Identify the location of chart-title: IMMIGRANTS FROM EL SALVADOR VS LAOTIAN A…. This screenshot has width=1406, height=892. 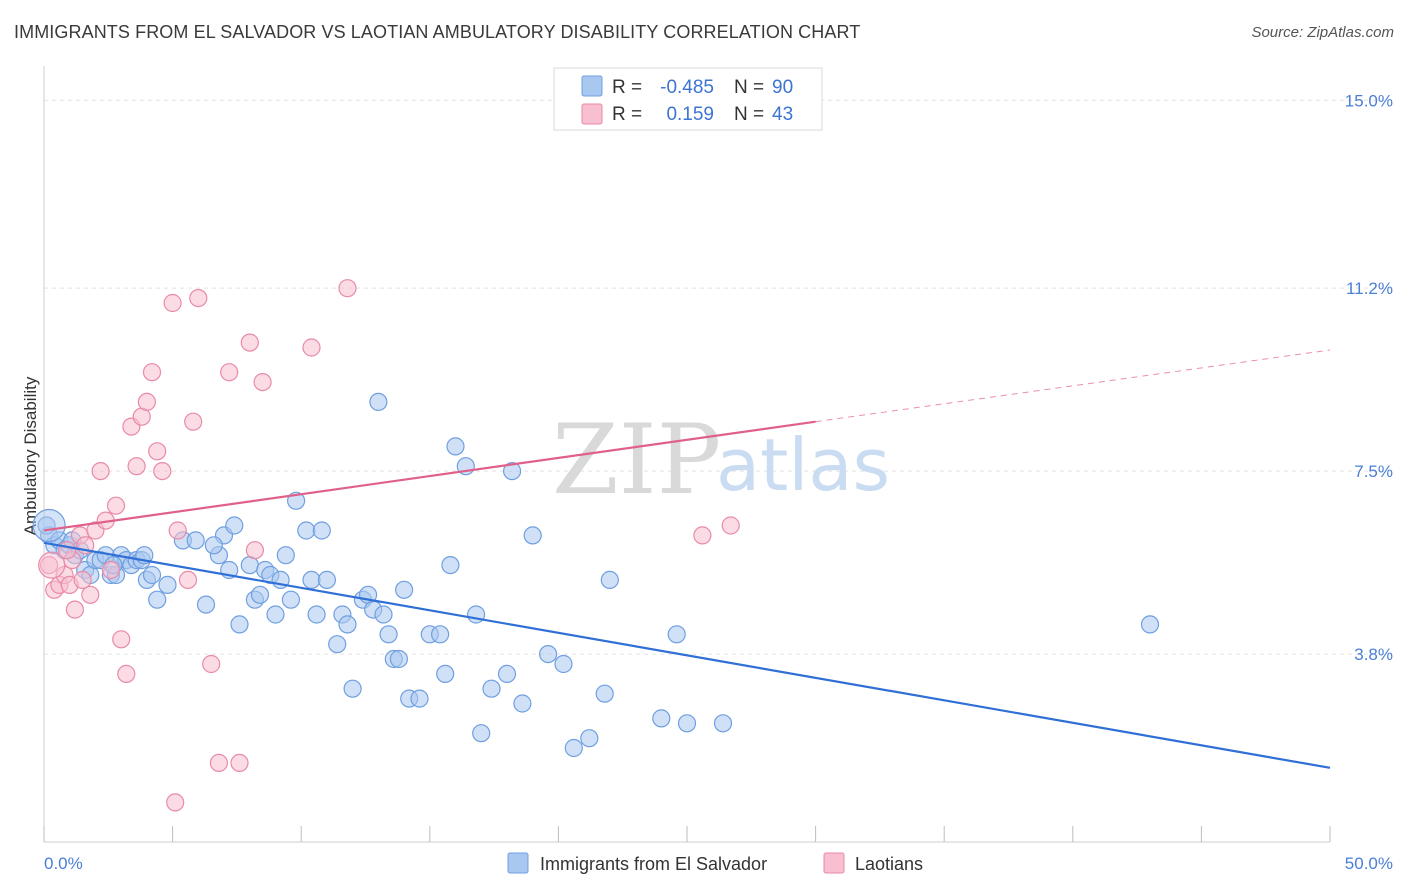
(437, 32).